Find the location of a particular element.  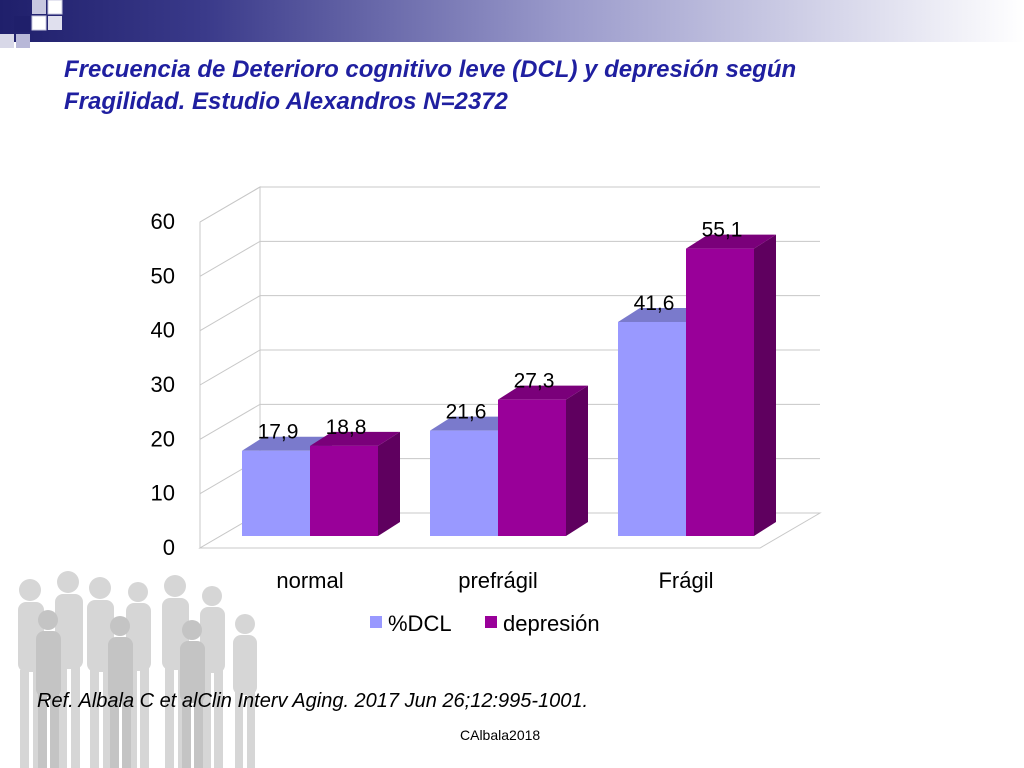

y-tick-label: 60 is located at coordinates (163, 221).